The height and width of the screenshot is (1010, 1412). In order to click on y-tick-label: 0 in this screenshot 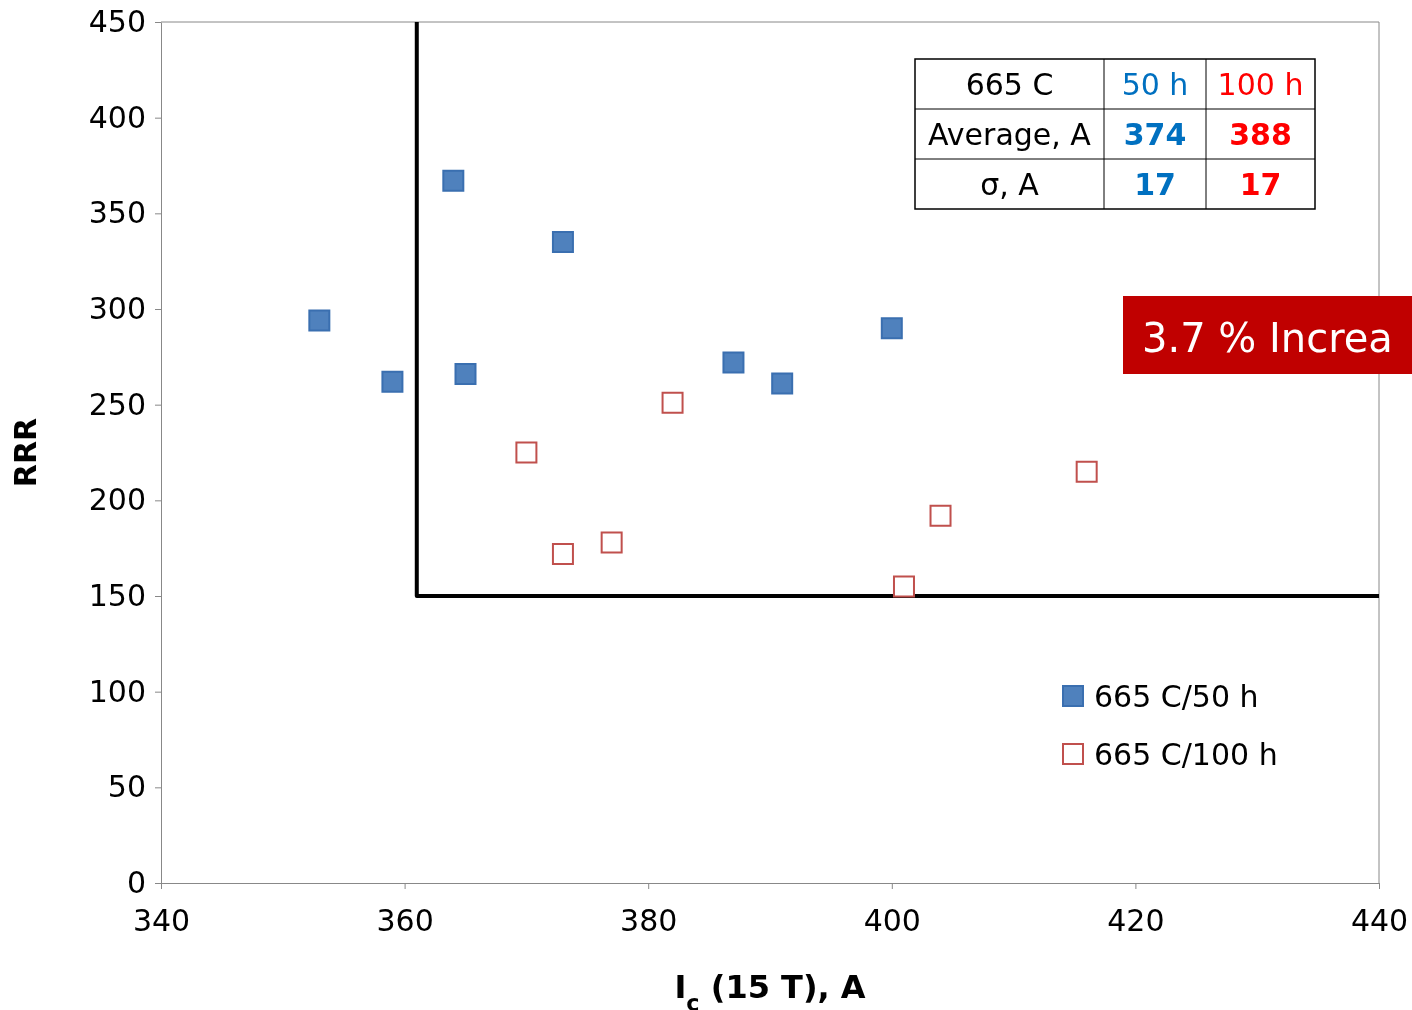, I will do `click(136, 883)`.